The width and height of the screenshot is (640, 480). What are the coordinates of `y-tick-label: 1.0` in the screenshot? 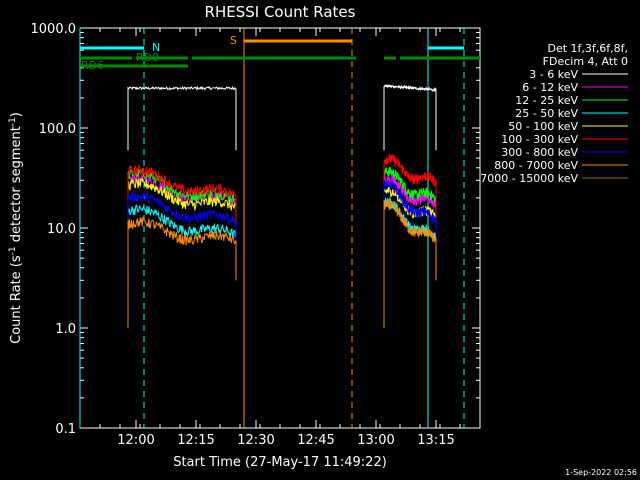 It's located at (65, 329).